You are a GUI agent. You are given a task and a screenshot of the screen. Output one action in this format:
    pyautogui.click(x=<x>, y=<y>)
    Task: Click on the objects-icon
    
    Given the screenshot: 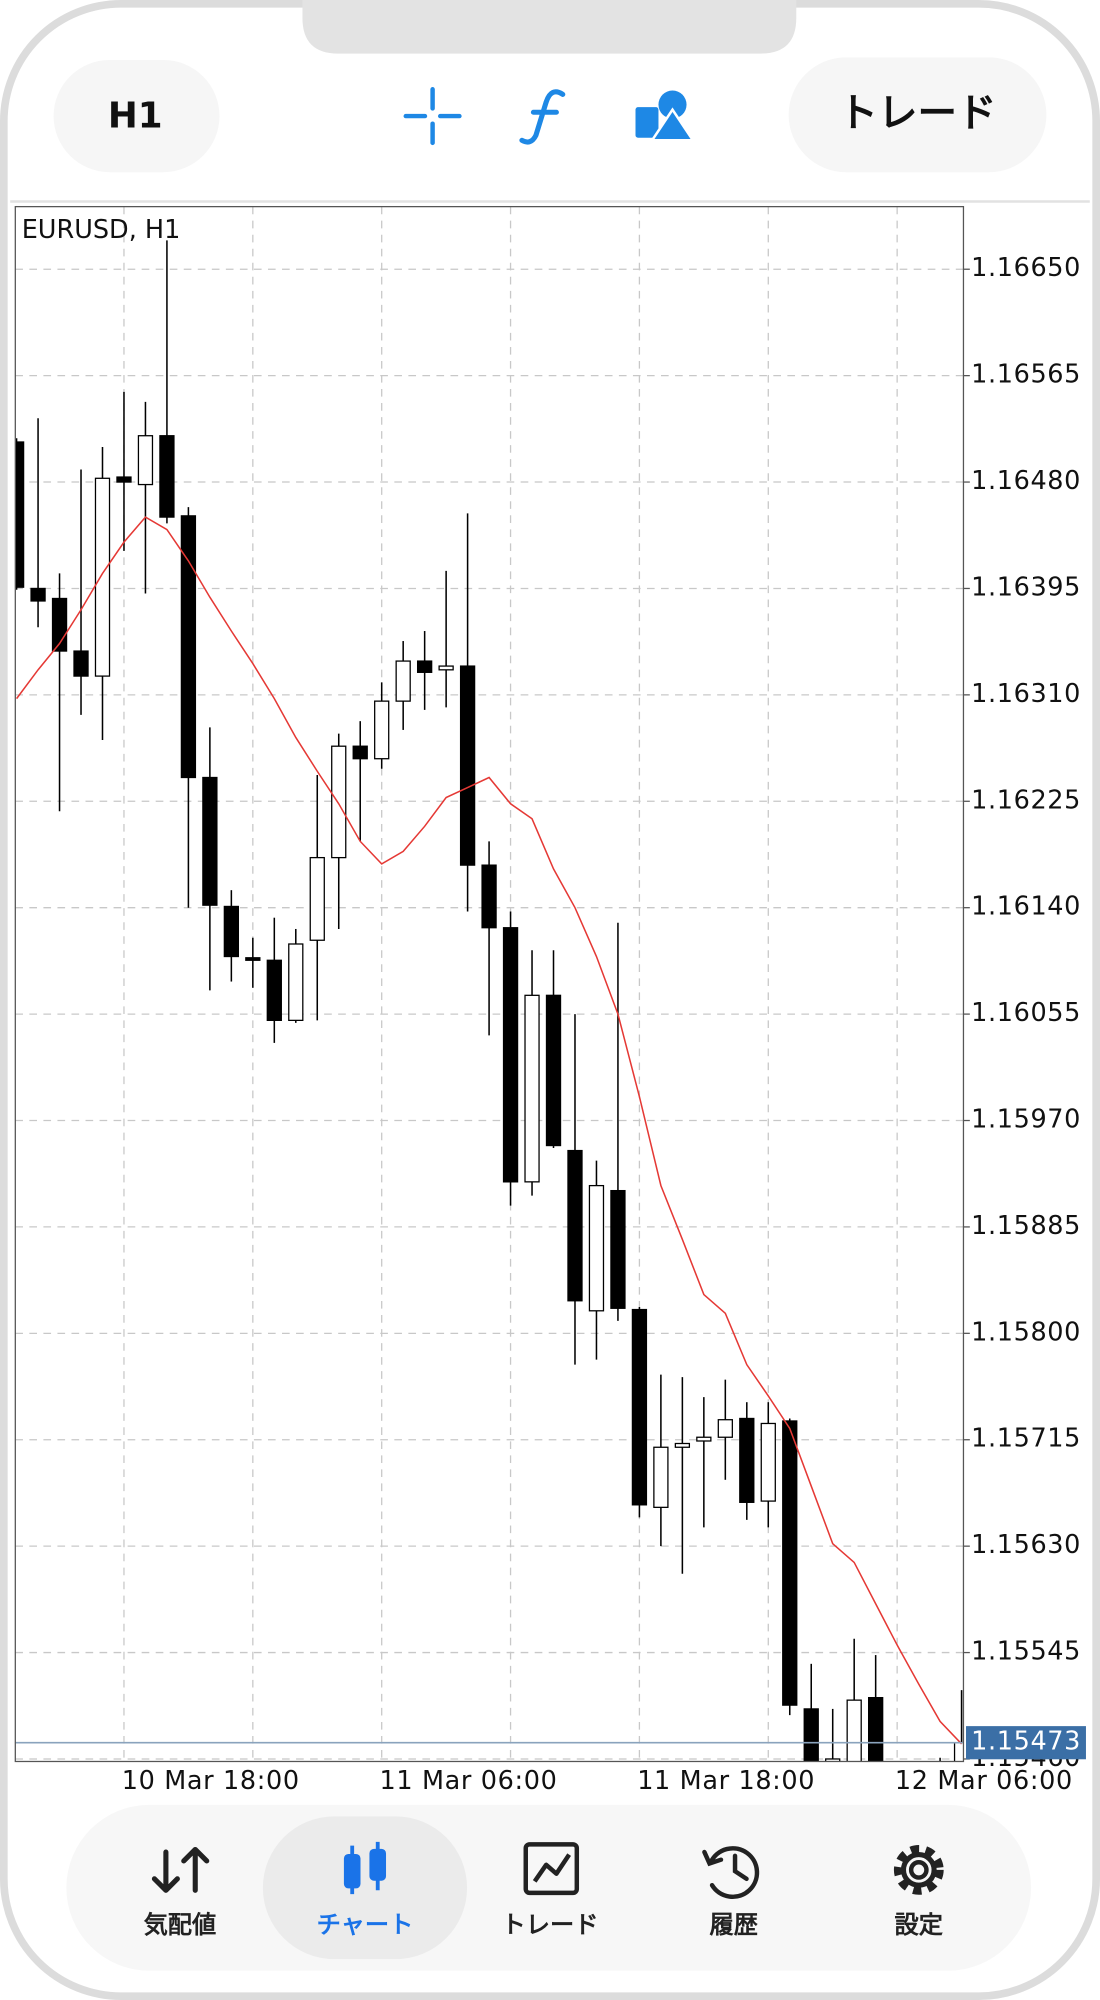 What is the action you would take?
    pyautogui.click(x=665, y=116)
    